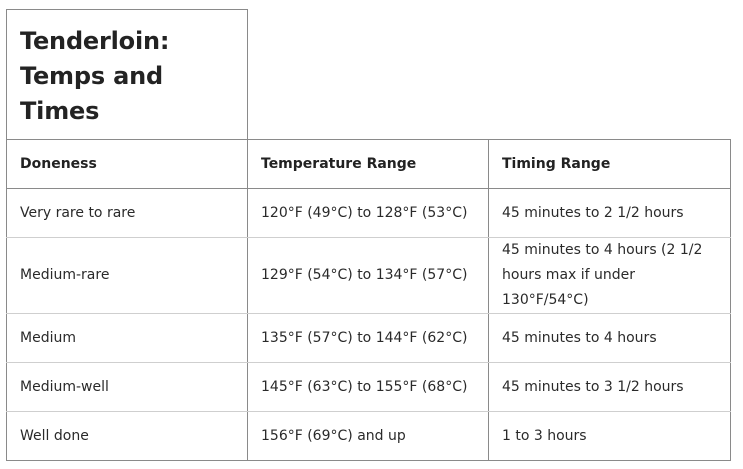 The width and height of the screenshot is (743, 469). I want to click on table-caption: Tenderloin: Temps and Times, so click(127, 74).